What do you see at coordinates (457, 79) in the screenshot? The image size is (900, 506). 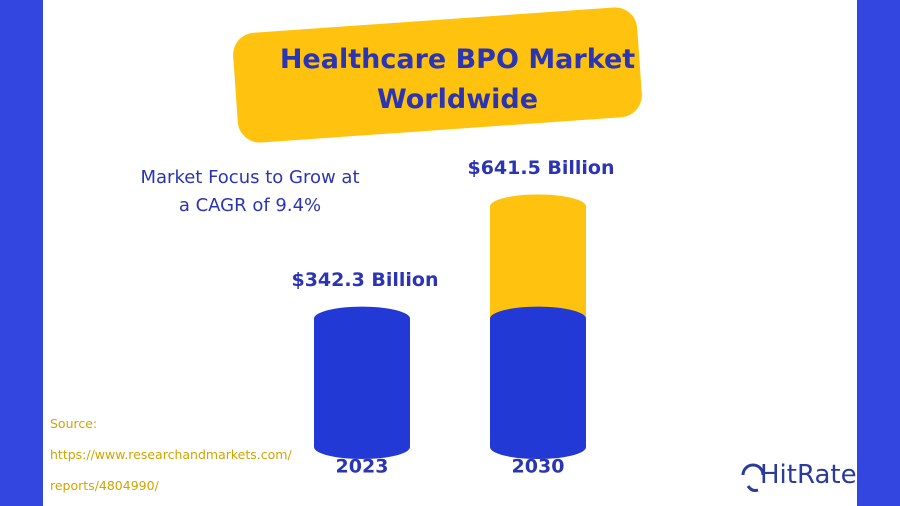 I see `chart-title: Healthcare BPO Market Worldwide` at bounding box center [457, 79].